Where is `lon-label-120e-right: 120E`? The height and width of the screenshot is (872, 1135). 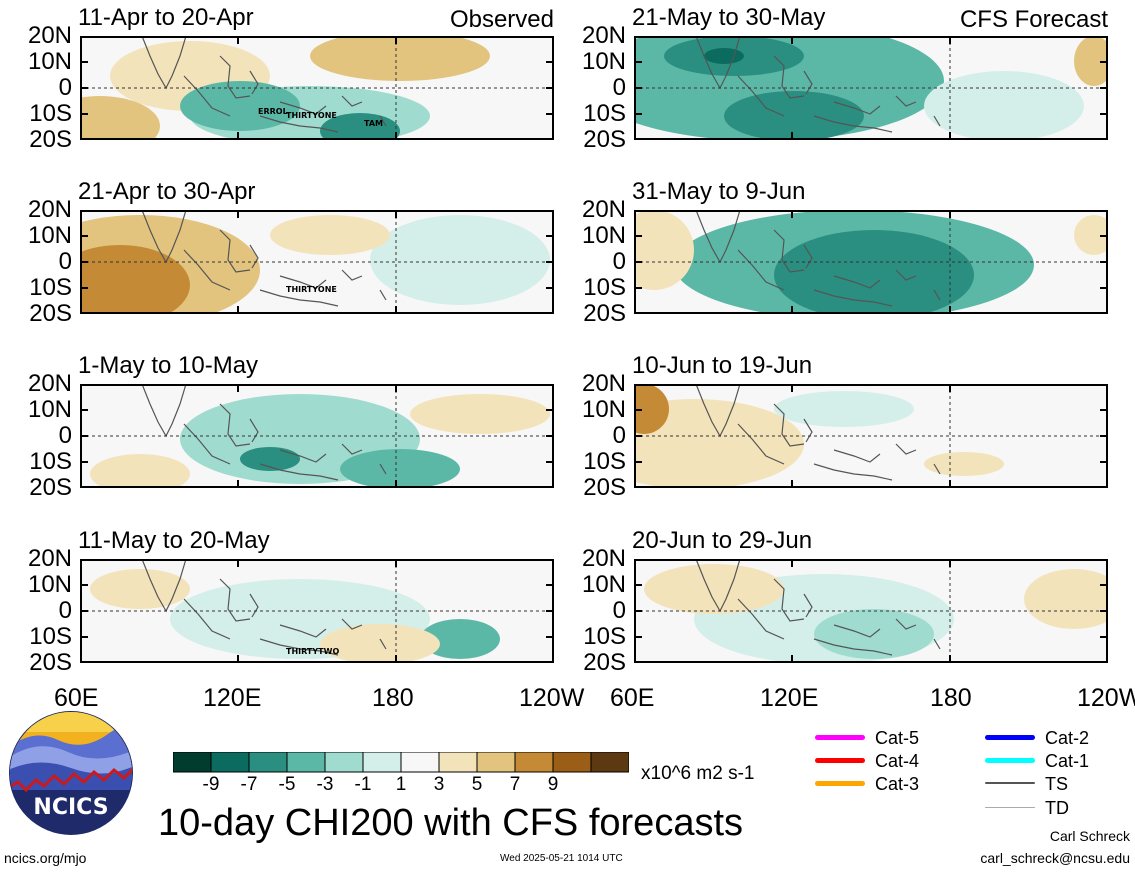
lon-label-120e-right: 120E is located at coordinates (789, 698).